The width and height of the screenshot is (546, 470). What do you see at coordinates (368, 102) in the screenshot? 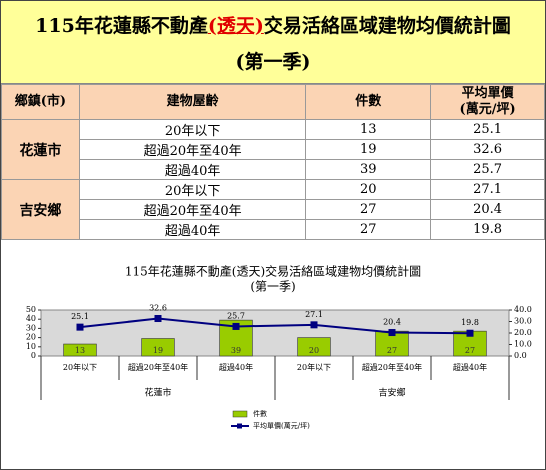
I see `column-header: 件數` at bounding box center [368, 102].